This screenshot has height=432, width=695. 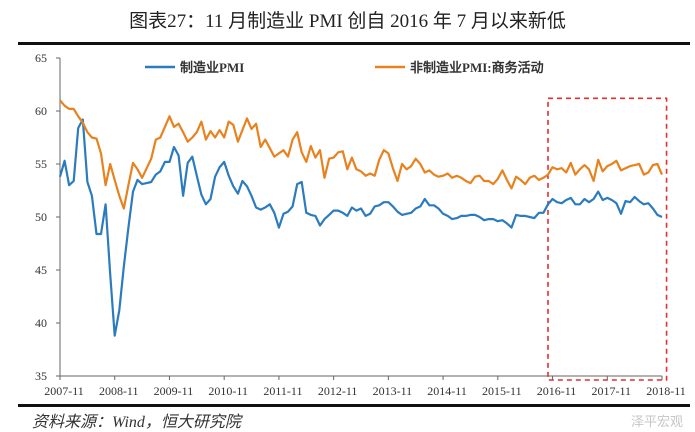 I want to click on x-tick-label: 2013-11, so click(x=393, y=391).